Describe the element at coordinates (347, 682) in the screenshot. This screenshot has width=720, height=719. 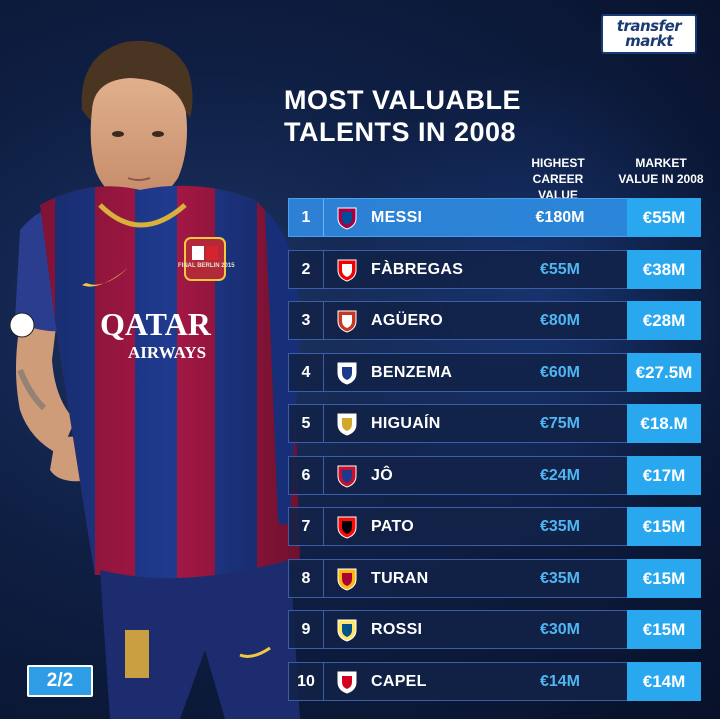
I see `sevilla-crest-icon` at that location.